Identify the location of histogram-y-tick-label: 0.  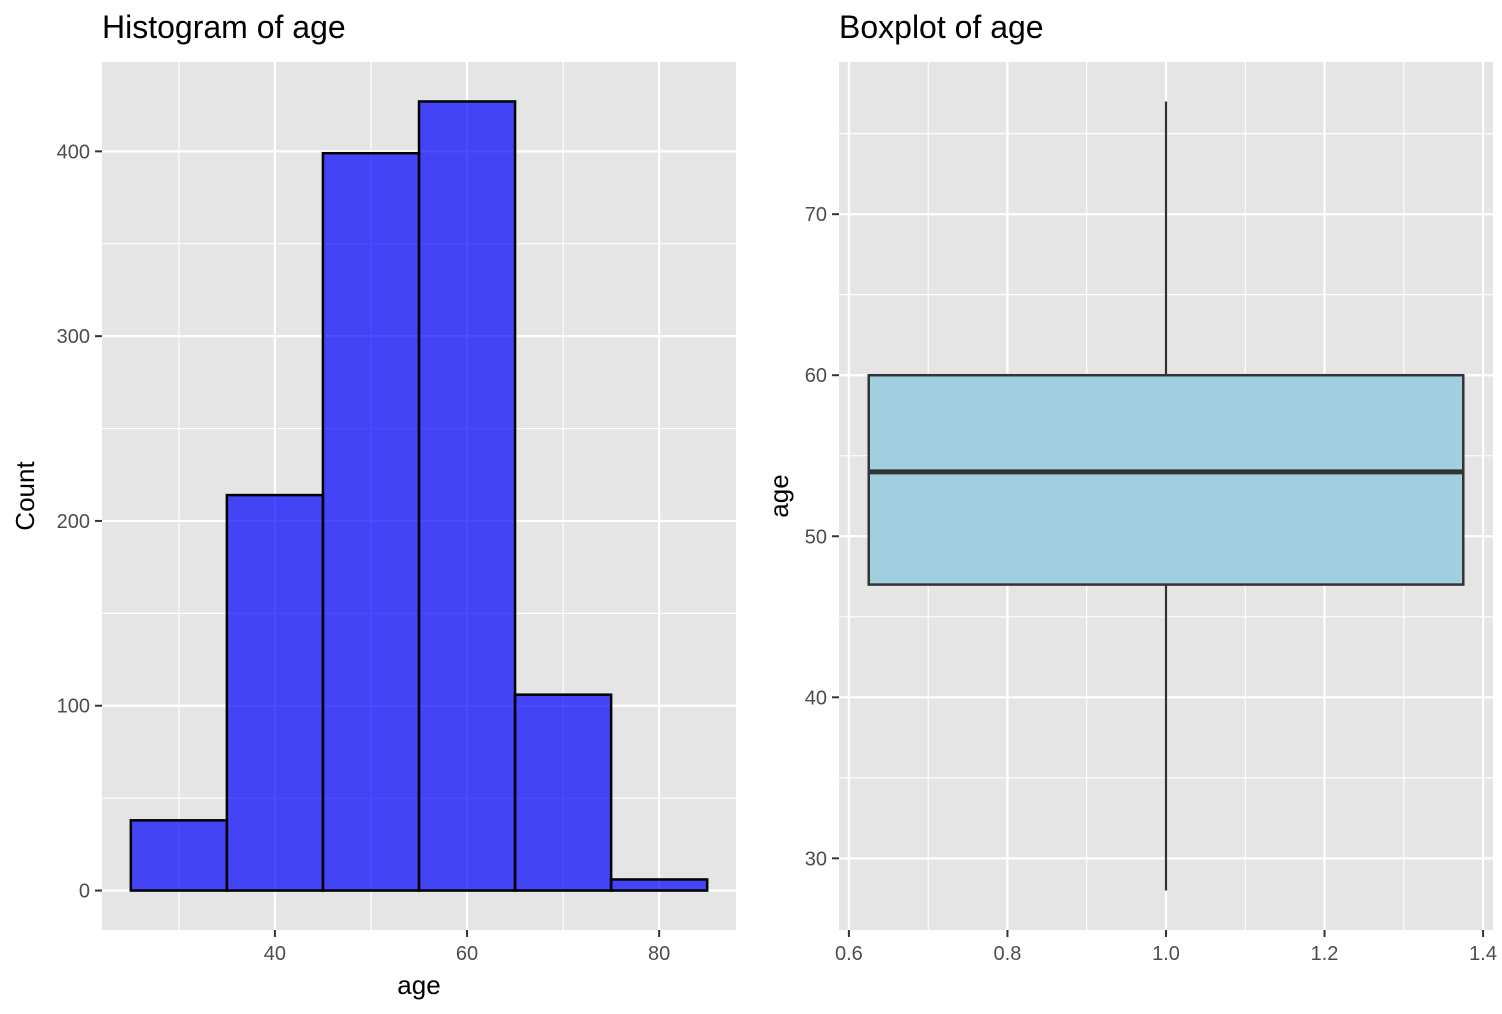
(84, 892).